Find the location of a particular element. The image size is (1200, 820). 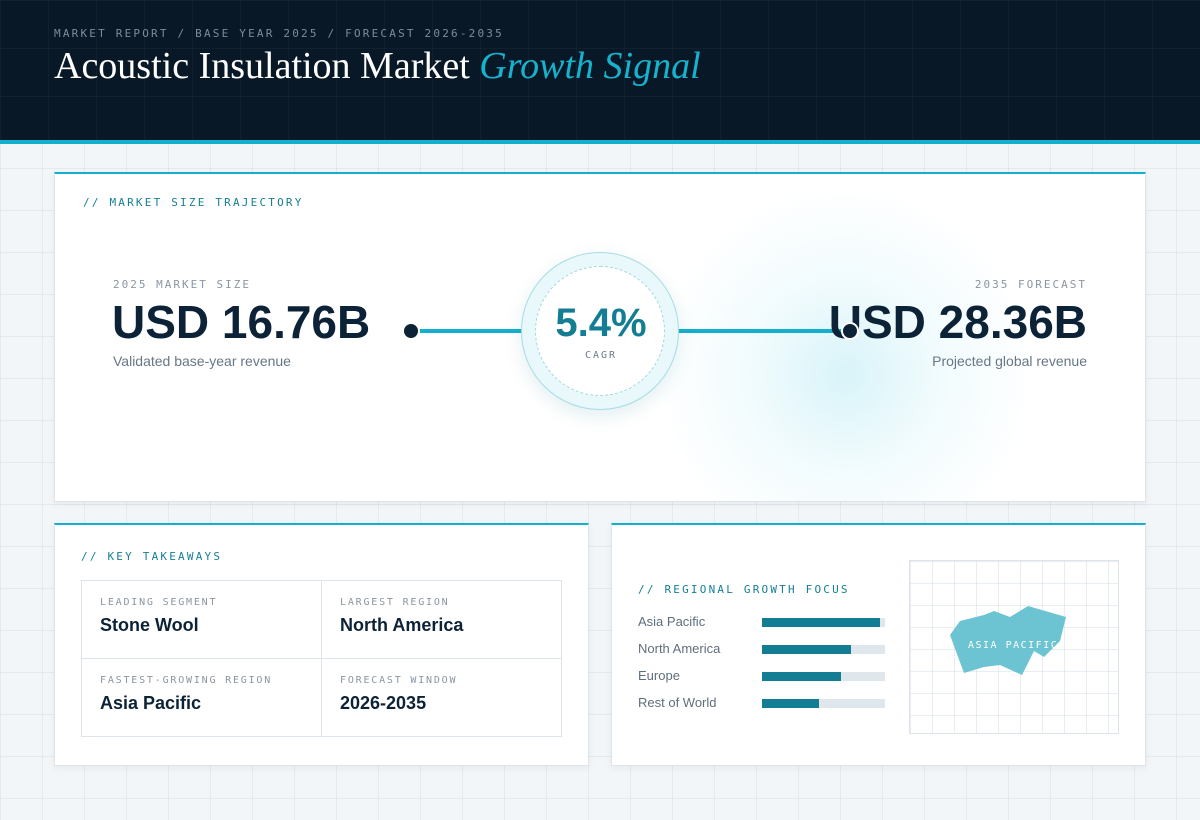

map-region-label: ASIA PACIFIC is located at coordinates (1013, 645).